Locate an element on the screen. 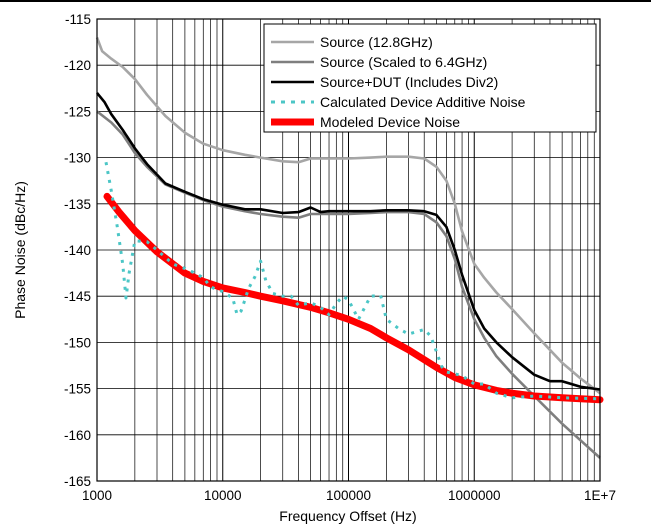 This screenshot has width=651, height=527. legend-label-1: Source (12.8GHz) is located at coordinates (376, 42).